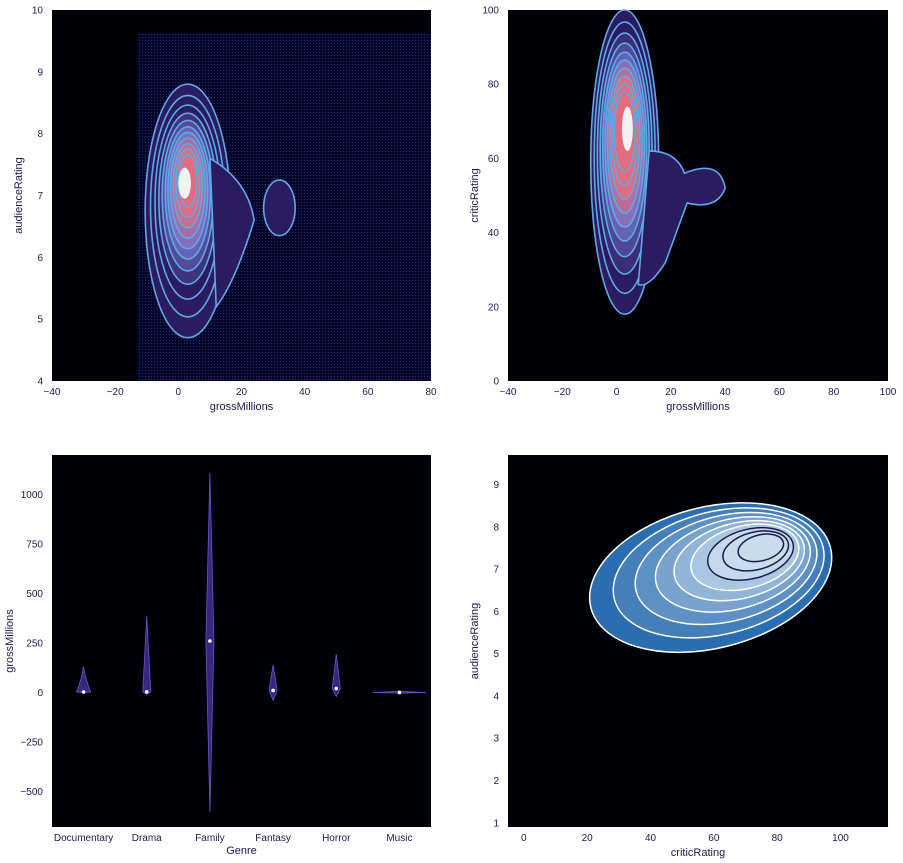 This screenshot has width=903, height=863. Describe the element at coordinates (494, 85) in the screenshot. I see `y-tick-label: 80` at that location.